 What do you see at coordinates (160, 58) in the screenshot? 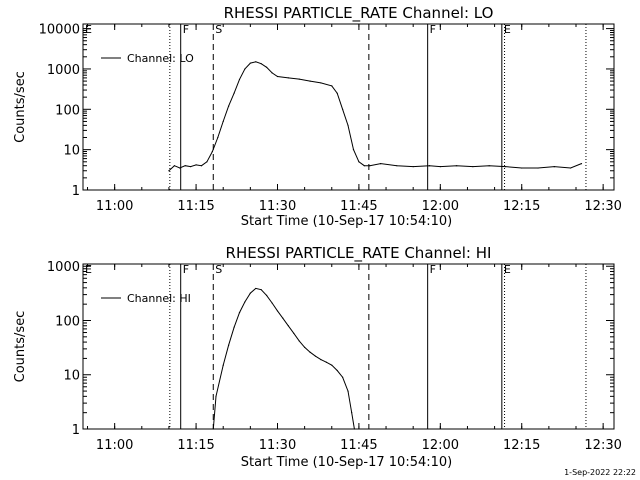
I see `legend-label: Channel: LO` at bounding box center [160, 58].